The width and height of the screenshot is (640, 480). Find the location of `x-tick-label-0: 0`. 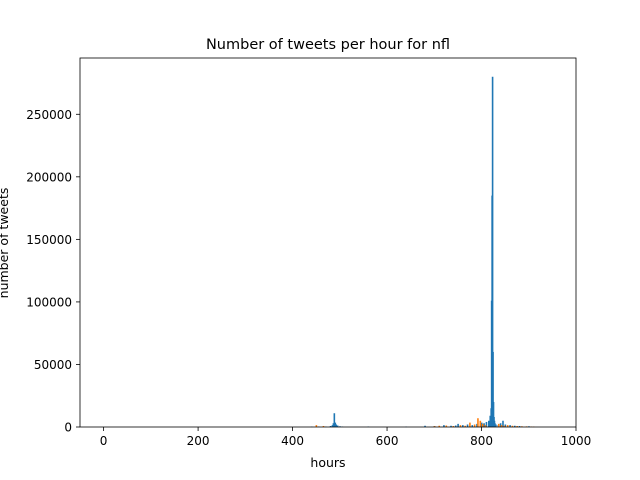

x-tick-label-0: 0 is located at coordinates (104, 441).